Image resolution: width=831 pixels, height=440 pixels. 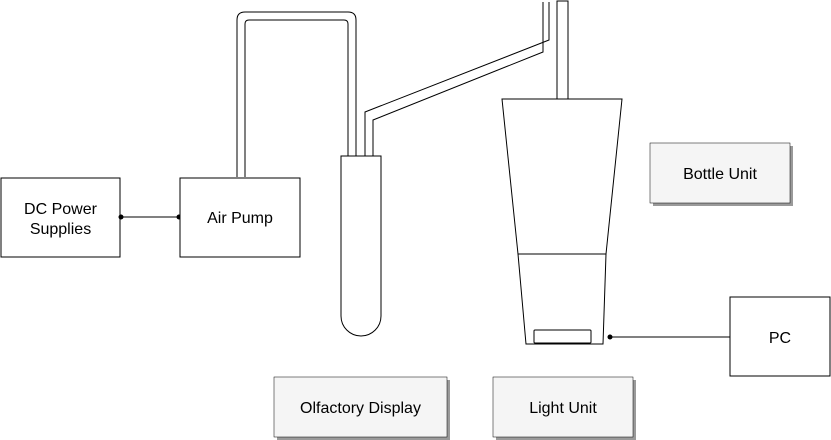 I want to click on light-unit-label-box: Light Unit, so click(x=564, y=408).